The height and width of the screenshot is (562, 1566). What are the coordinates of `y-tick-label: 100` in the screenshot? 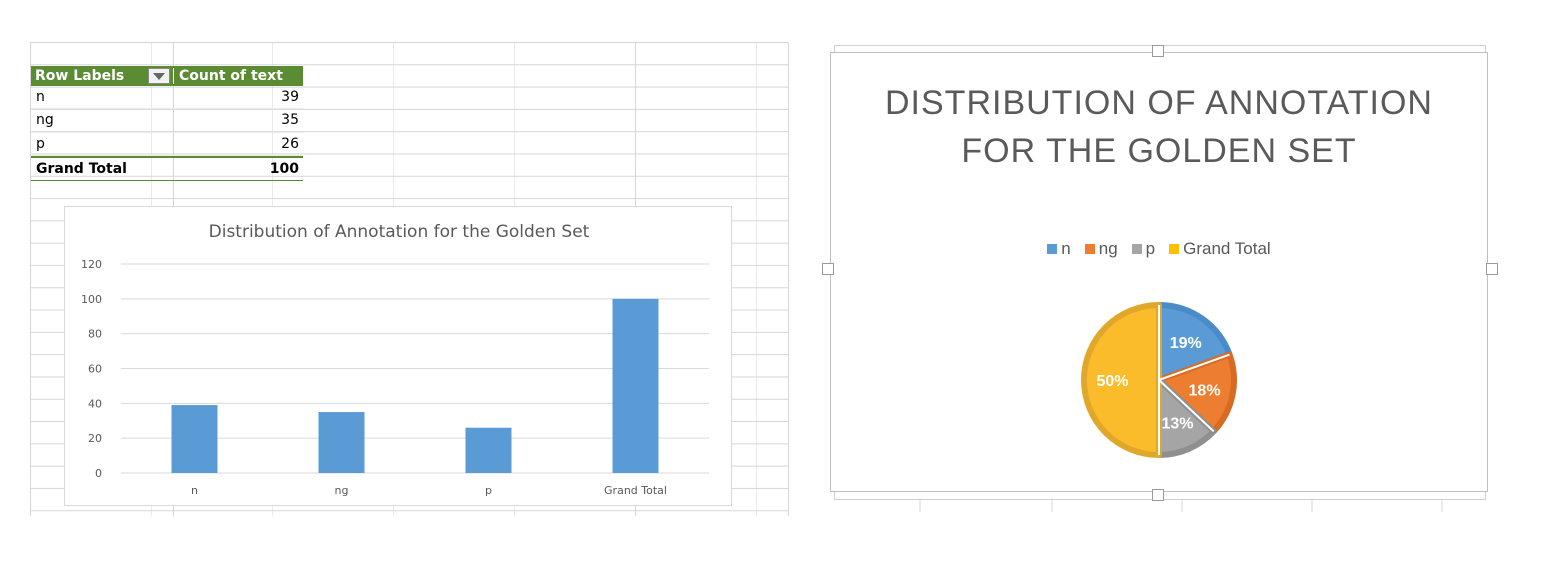 It's located at (91, 299).